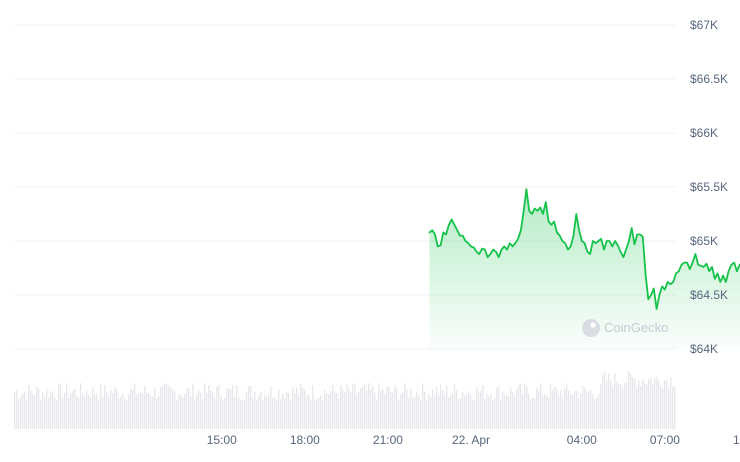  Describe the element at coordinates (704, 241) in the screenshot. I see `y-tick-label: $65K` at that location.